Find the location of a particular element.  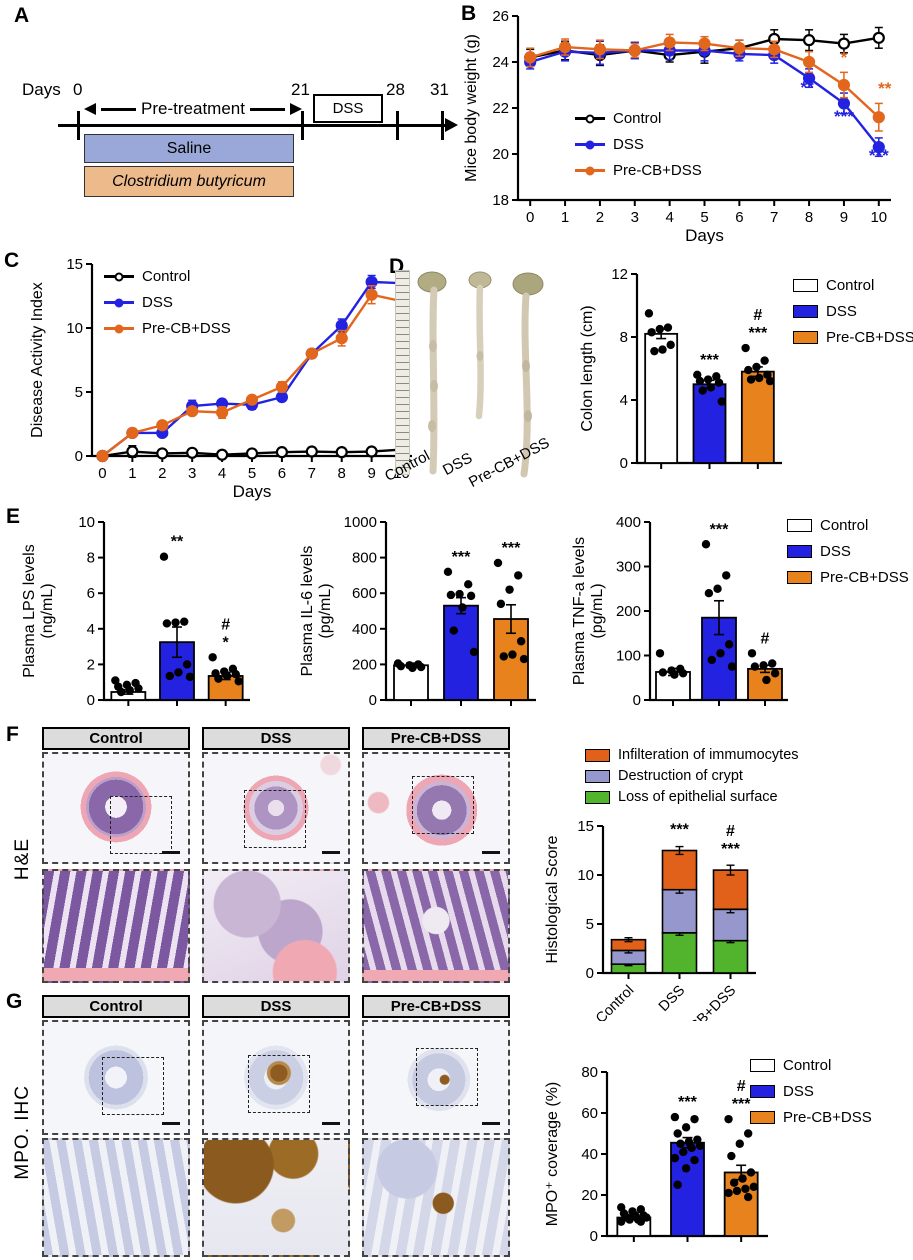

ruler-image is located at coordinates (402, 372).